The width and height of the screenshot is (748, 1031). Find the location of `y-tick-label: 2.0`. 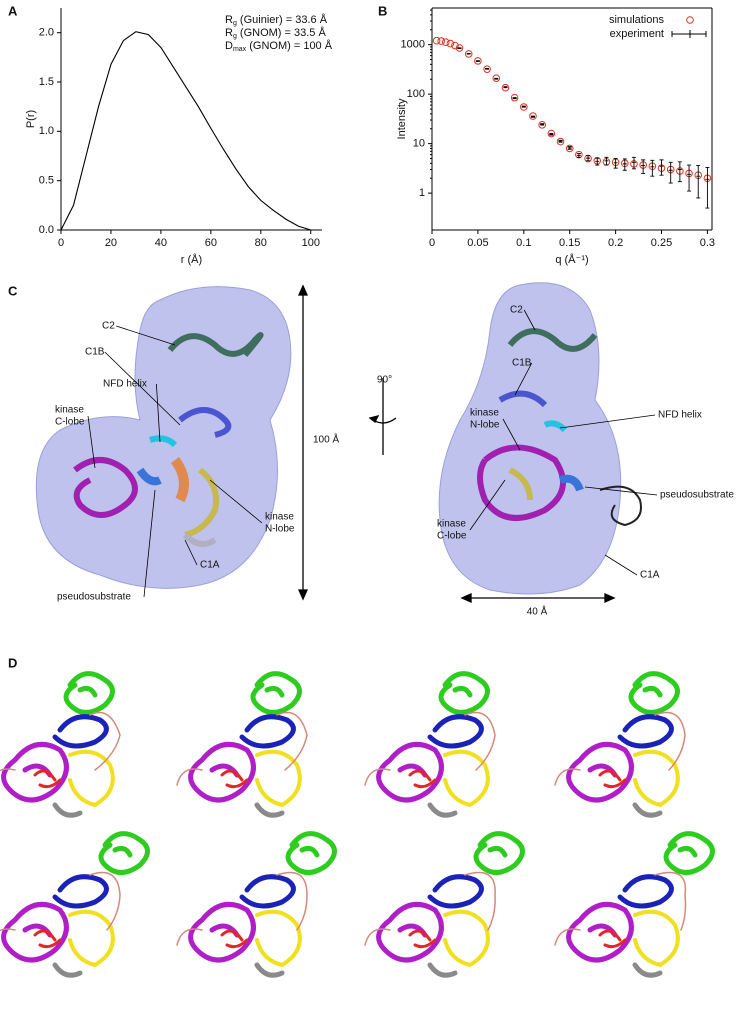

y-tick-label: 2.0 is located at coordinates (46, 33).